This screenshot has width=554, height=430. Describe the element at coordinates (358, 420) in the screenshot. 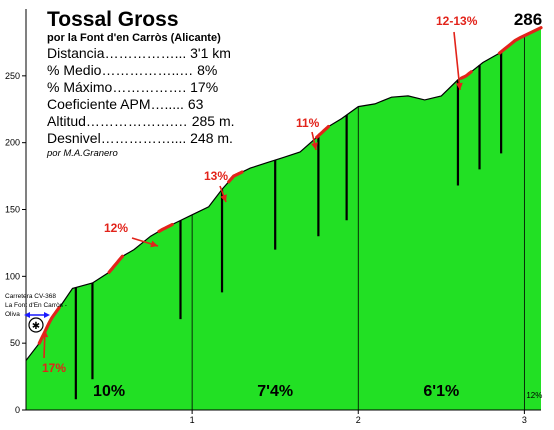

I see `x-tick-label: 2` at that location.